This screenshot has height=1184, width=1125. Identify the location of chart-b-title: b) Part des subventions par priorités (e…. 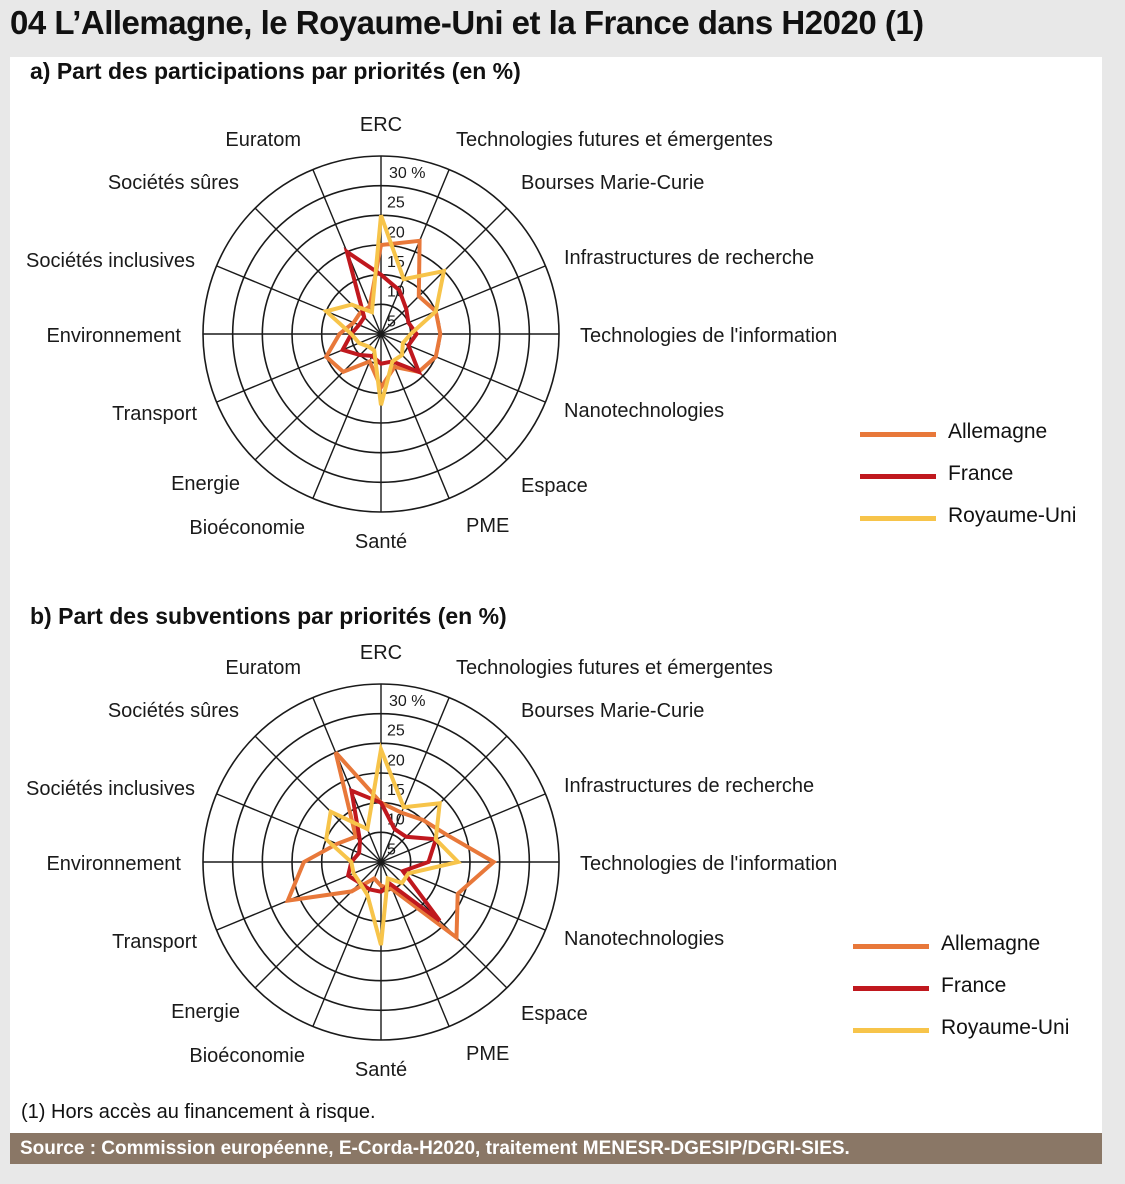
(268, 616).